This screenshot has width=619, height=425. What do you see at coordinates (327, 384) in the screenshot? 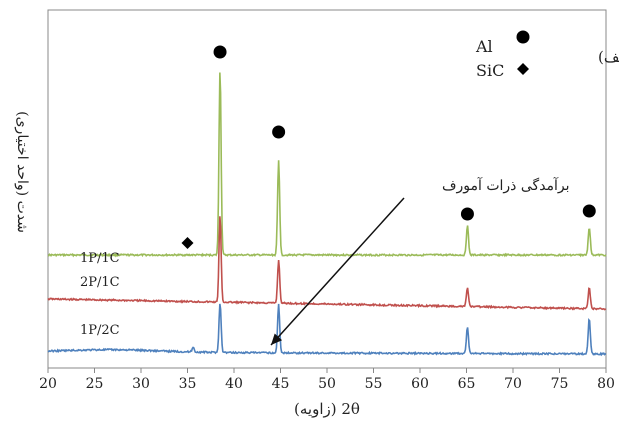
I see `x-tick-label: 50` at bounding box center [327, 384].